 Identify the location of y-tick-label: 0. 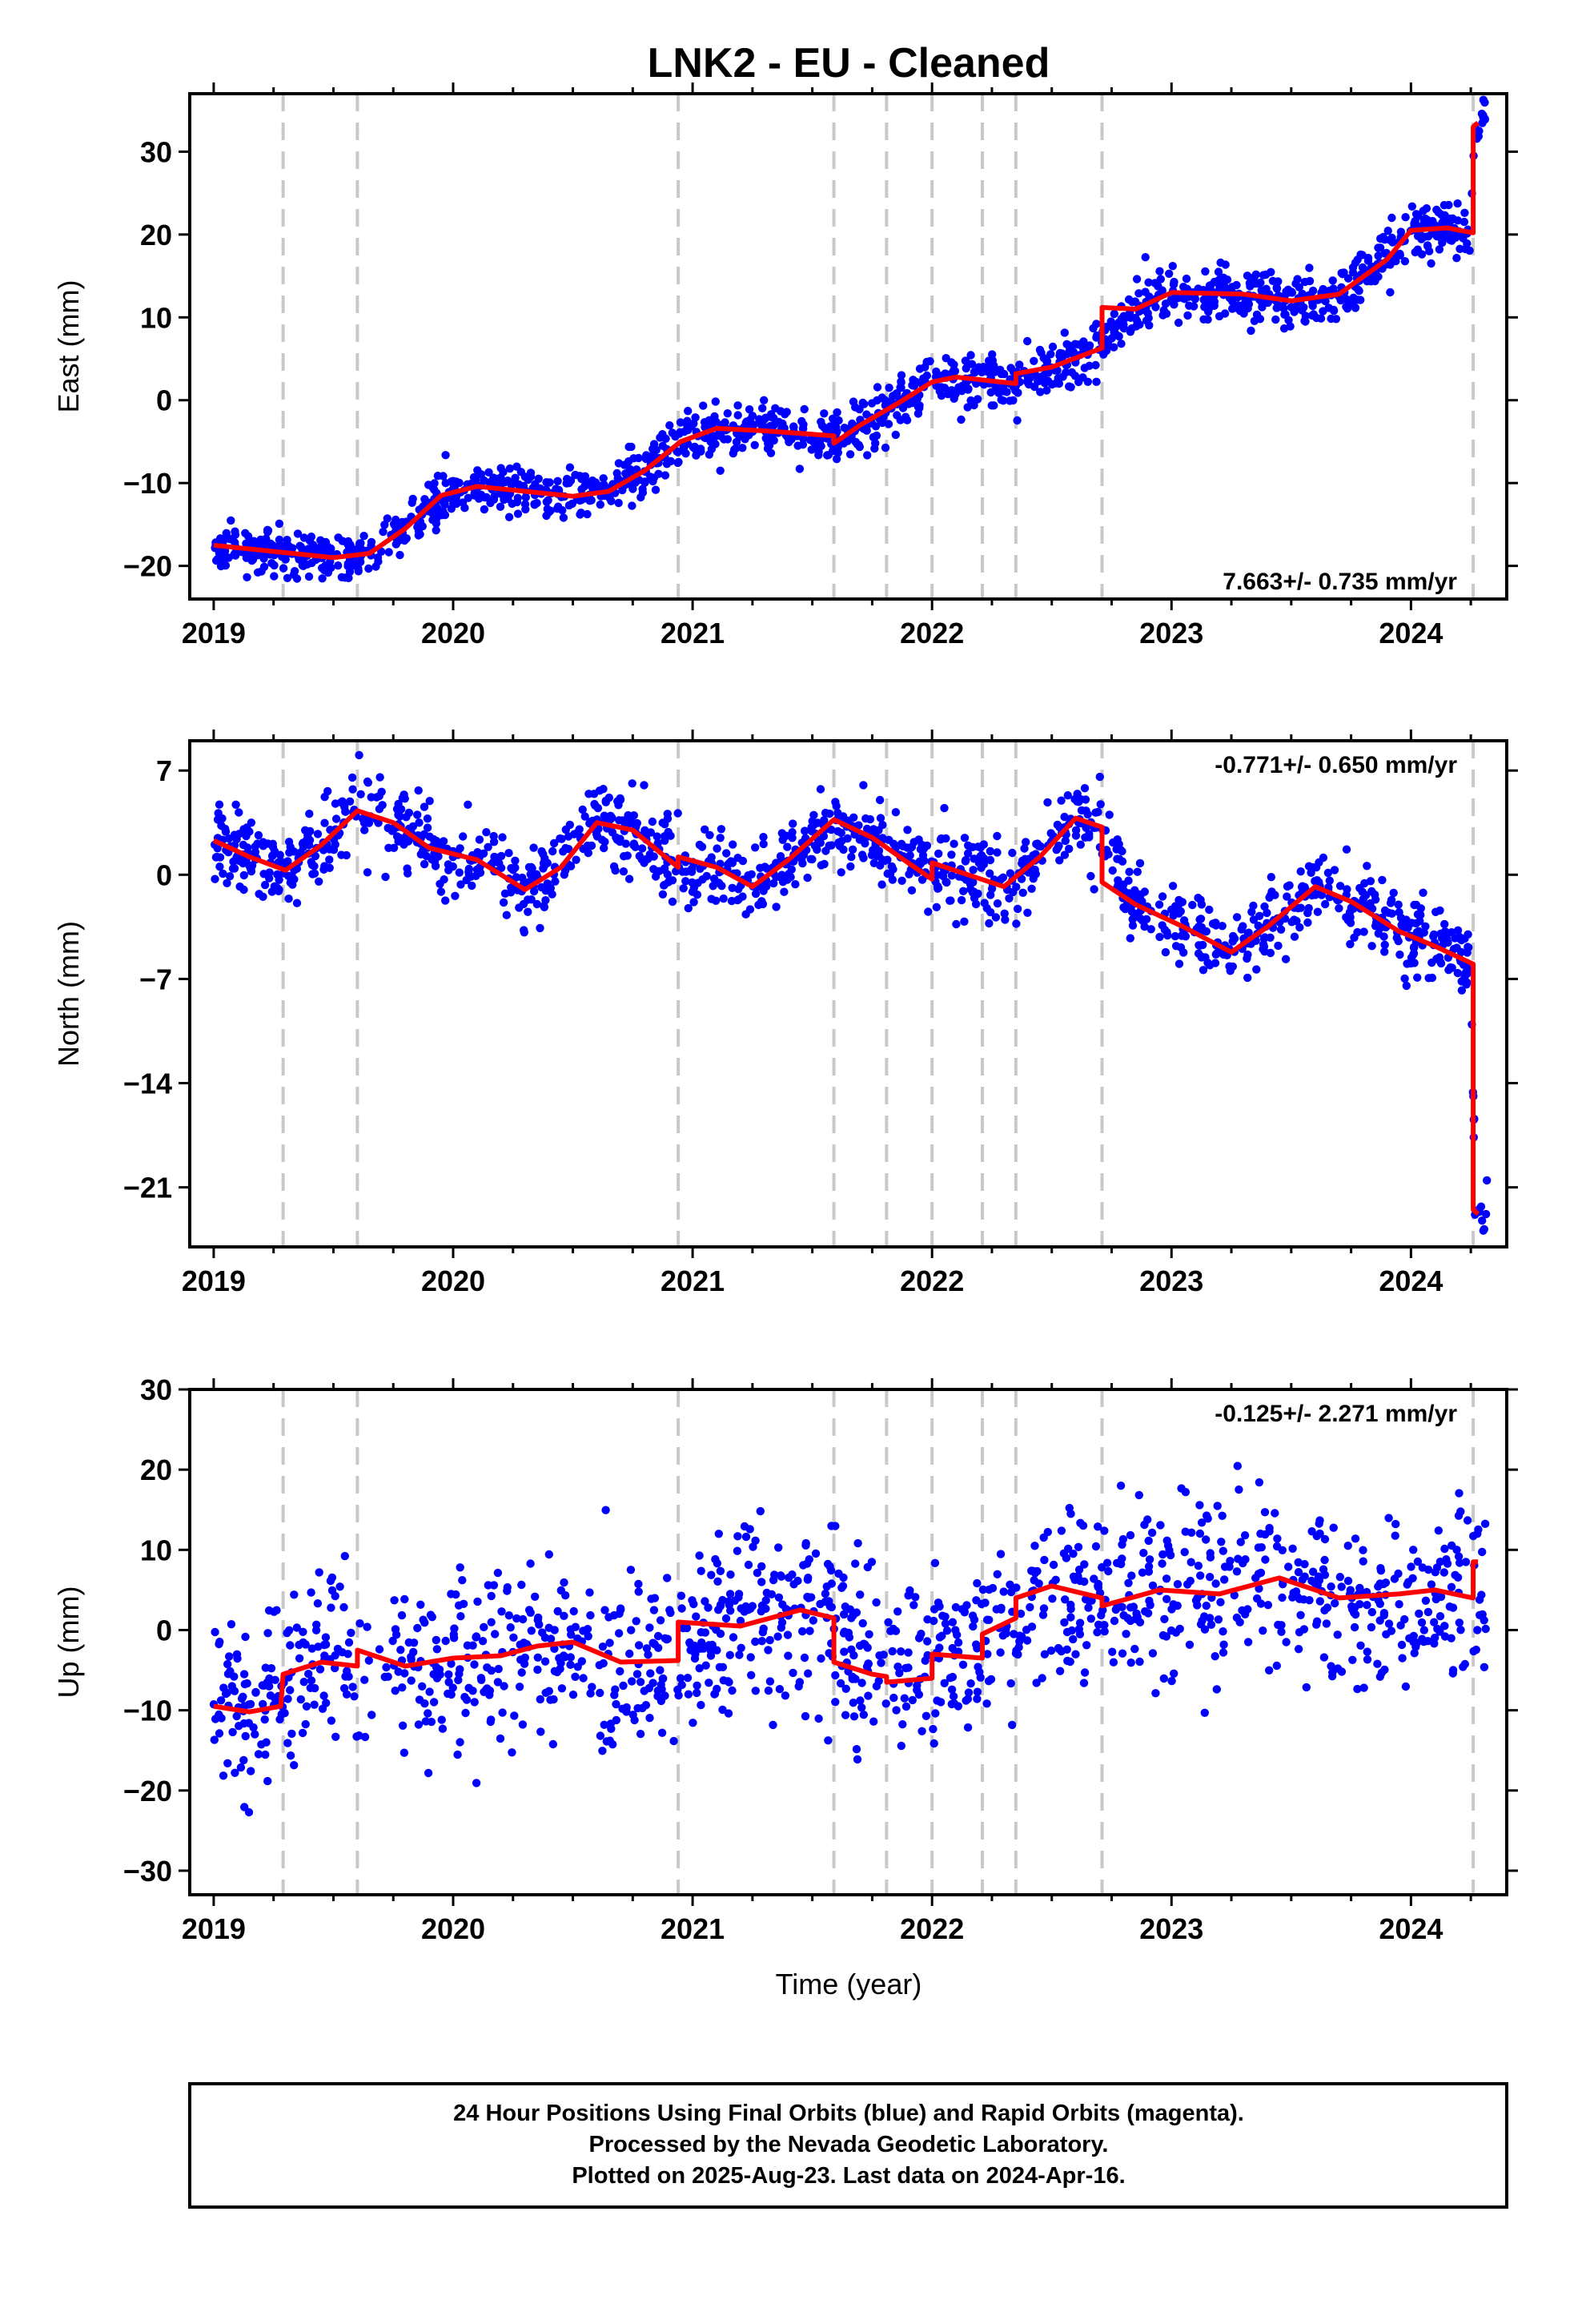
(164, 1631).